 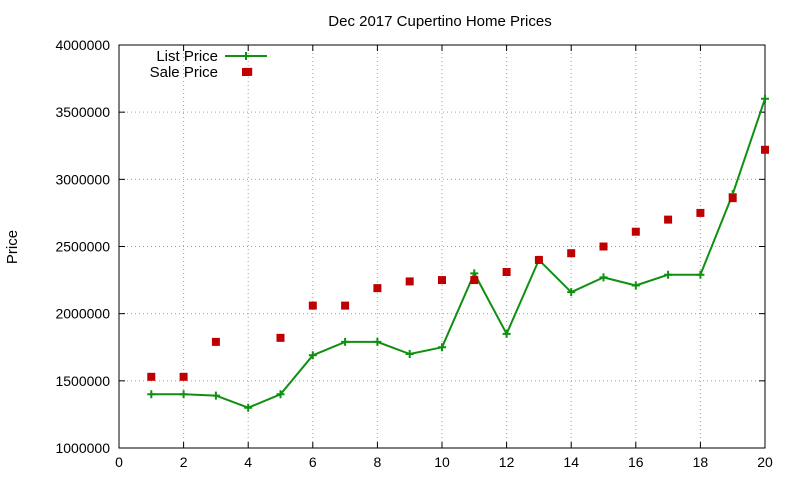 I want to click on legend-label: Sale Price, so click(x=184, y=72).